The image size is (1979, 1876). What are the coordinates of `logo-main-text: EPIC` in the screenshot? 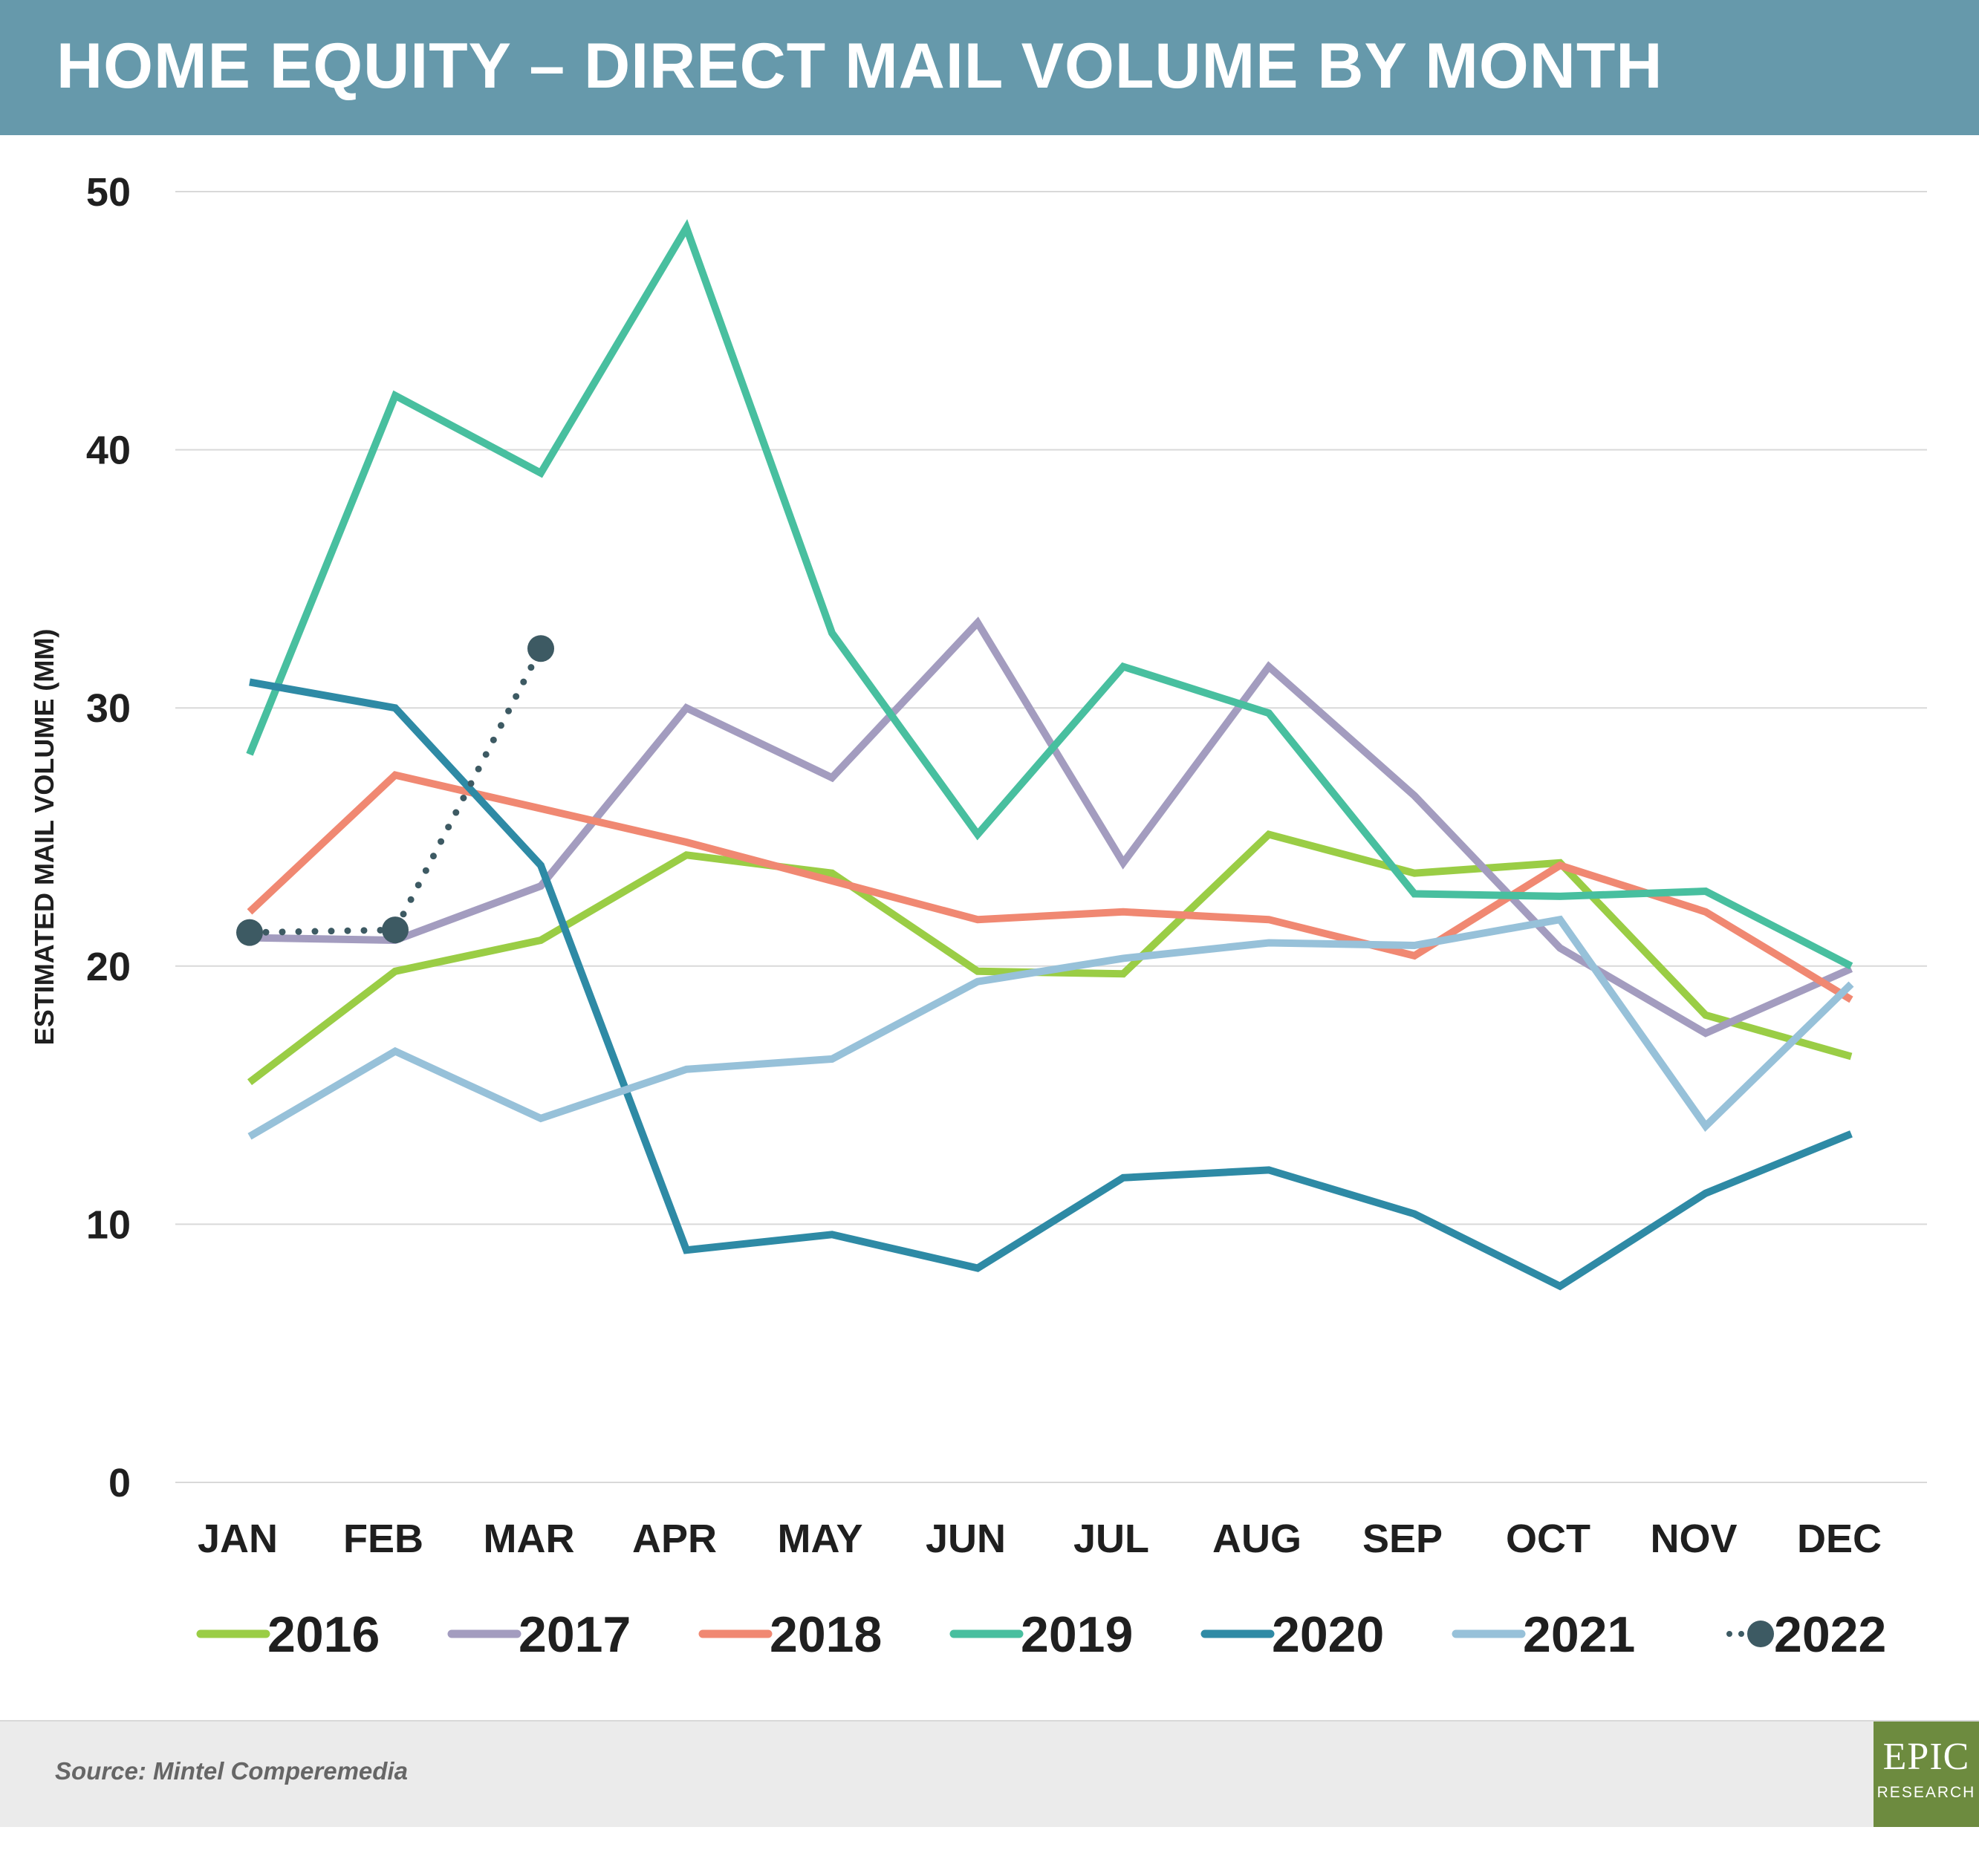 It's located at (1926, 1757).